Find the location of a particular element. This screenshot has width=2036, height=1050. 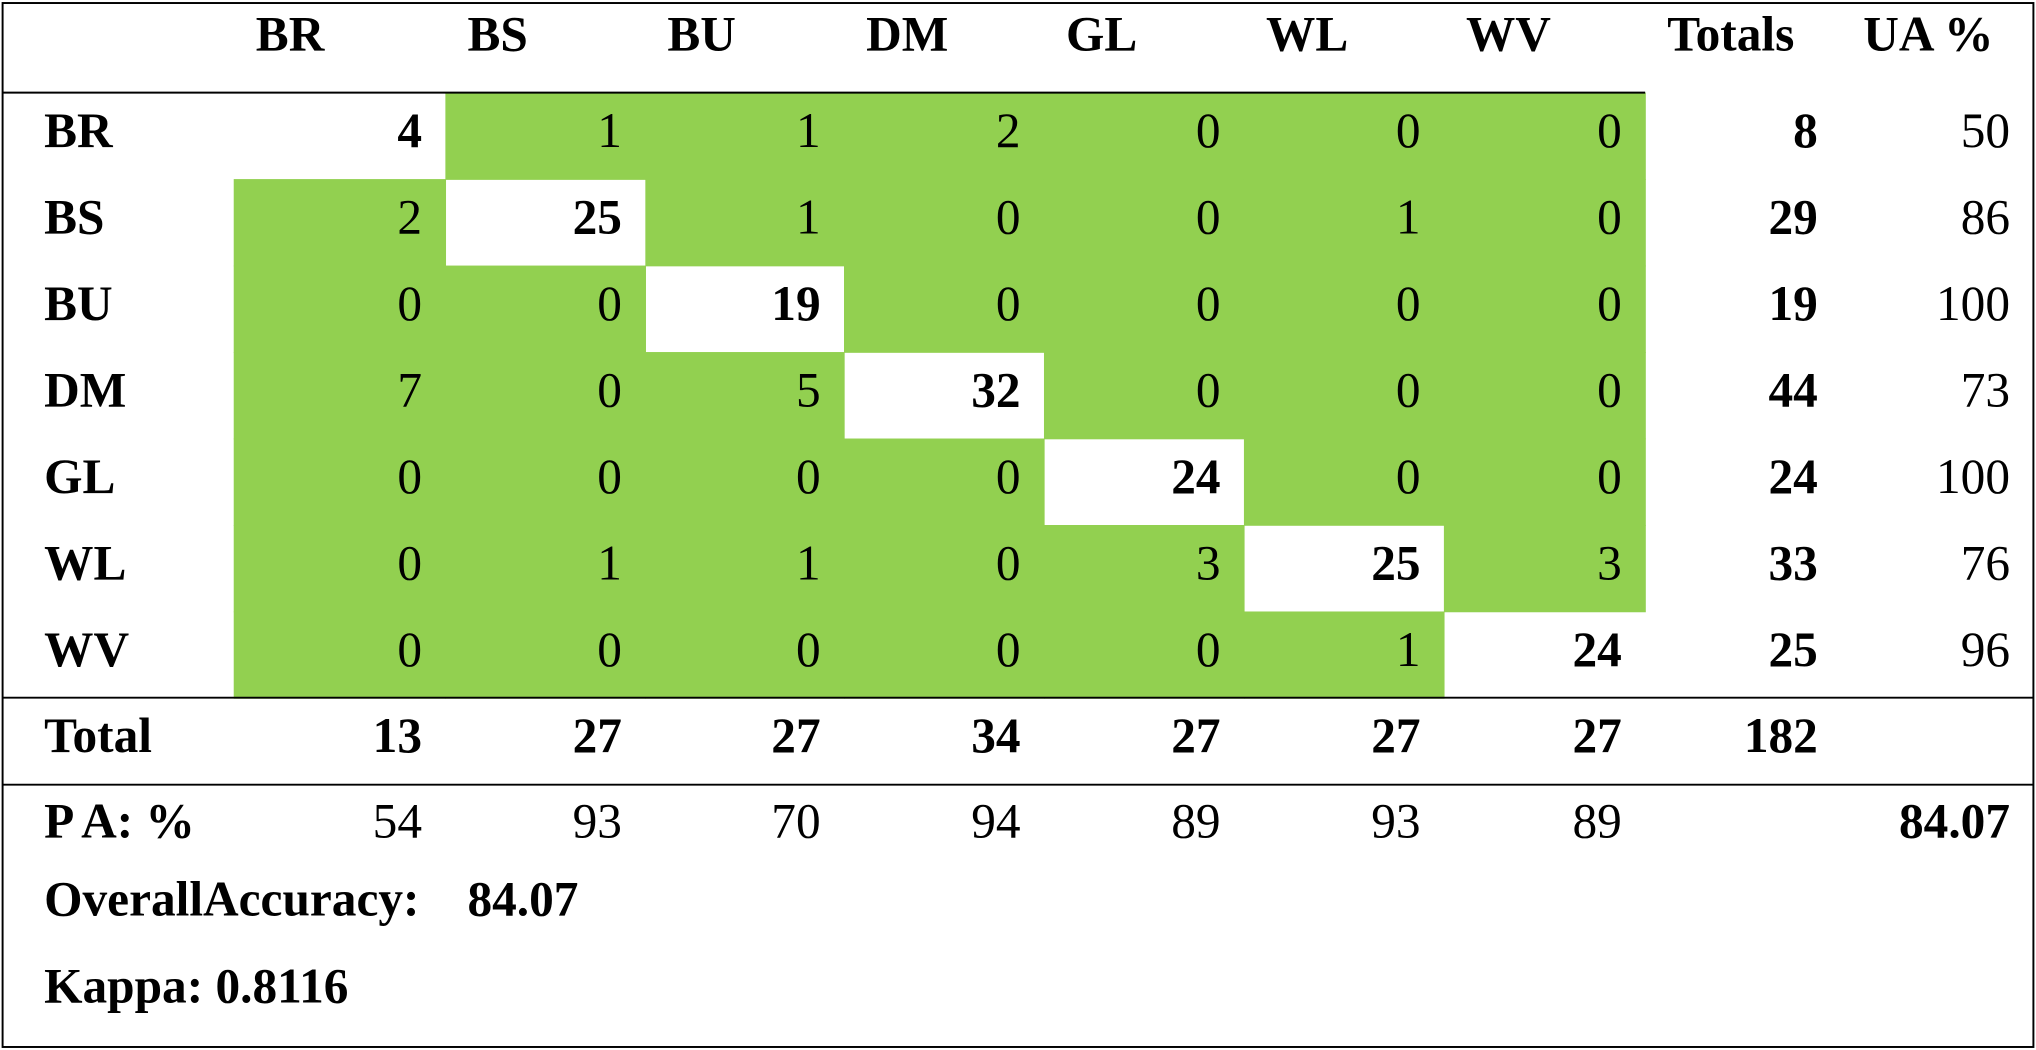

row-label: WL is located at coordinates (85, 563).